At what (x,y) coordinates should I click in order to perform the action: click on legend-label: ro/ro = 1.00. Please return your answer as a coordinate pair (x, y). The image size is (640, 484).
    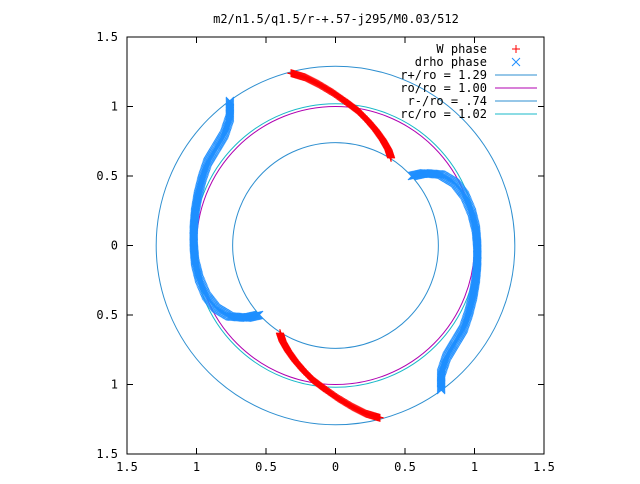
    Looking at the image, I should click on (443, 88).